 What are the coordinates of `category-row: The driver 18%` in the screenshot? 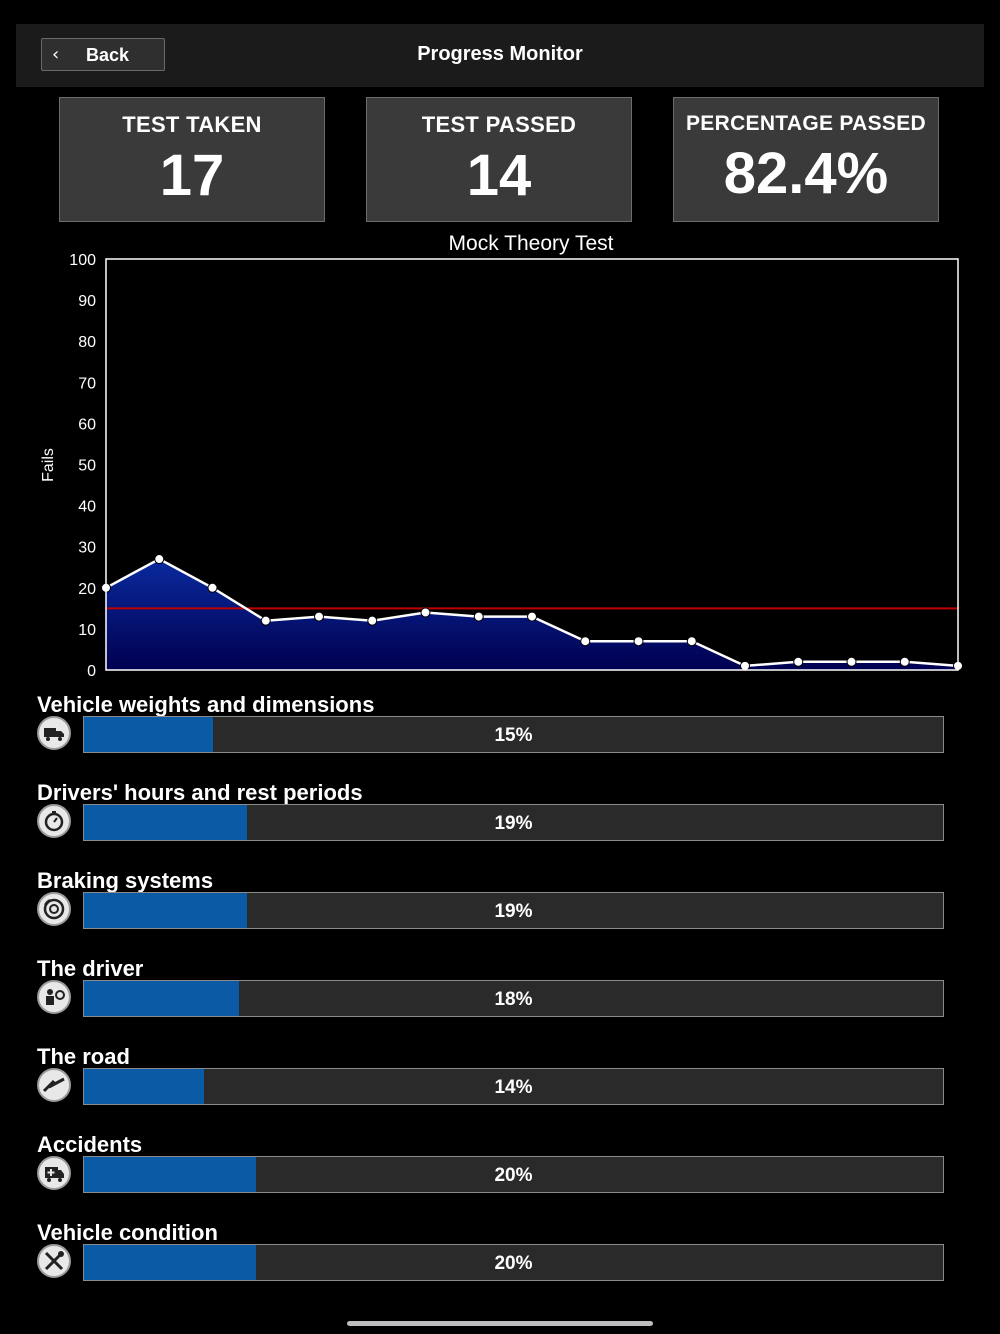 It's located at (500, 1000).